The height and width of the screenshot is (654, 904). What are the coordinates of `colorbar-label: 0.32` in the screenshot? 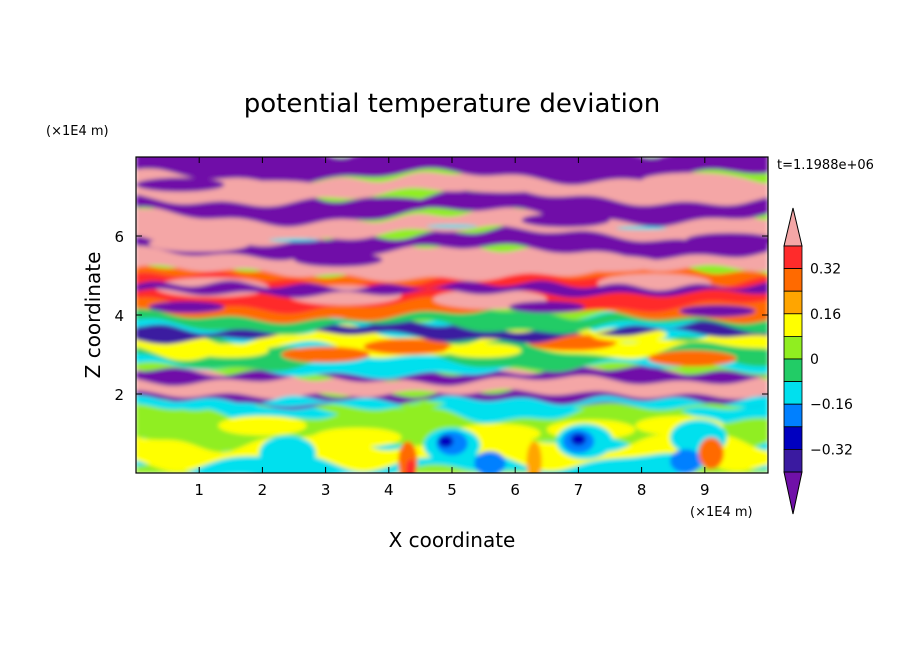 It's located at (825, 270).